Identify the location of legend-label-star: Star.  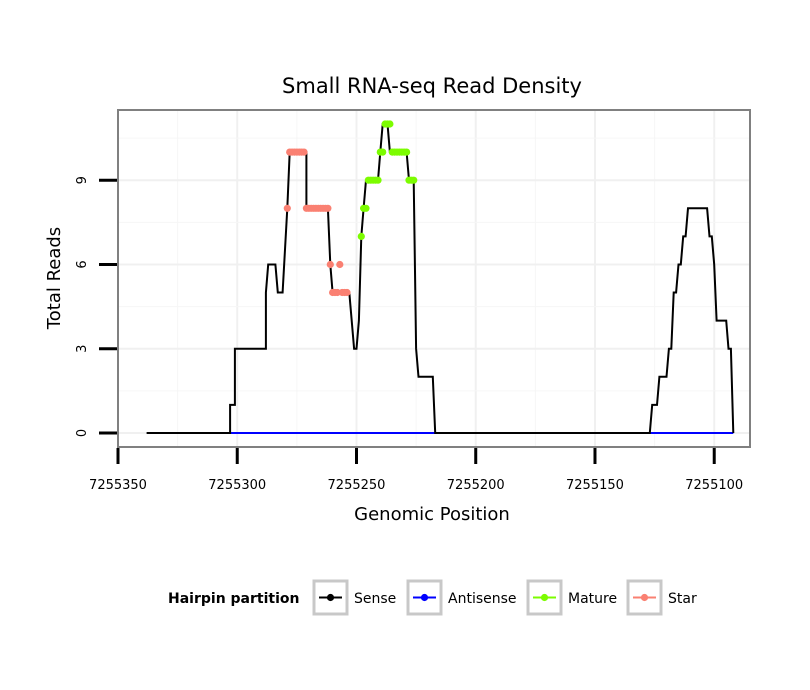
(682, 599).